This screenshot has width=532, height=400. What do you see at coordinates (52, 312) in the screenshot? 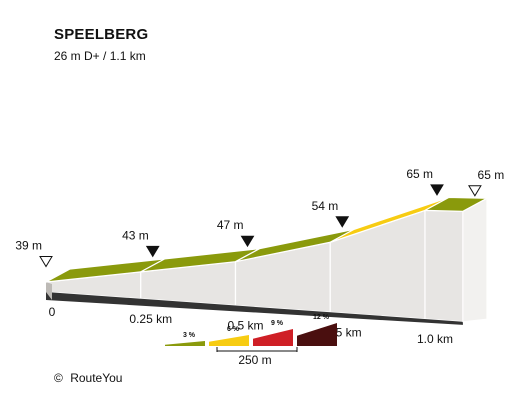
I see `x-axis-tick-label: 0` at bounding box center [52, 312].